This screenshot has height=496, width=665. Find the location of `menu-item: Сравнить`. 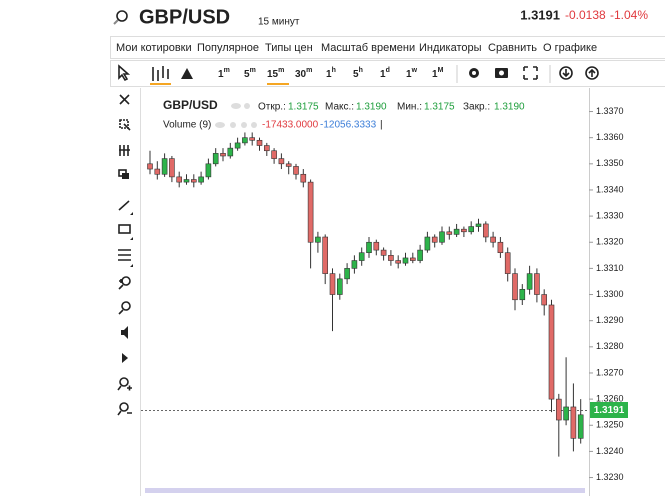

menu-item: Сравнить is located at coordinates (512, 48).